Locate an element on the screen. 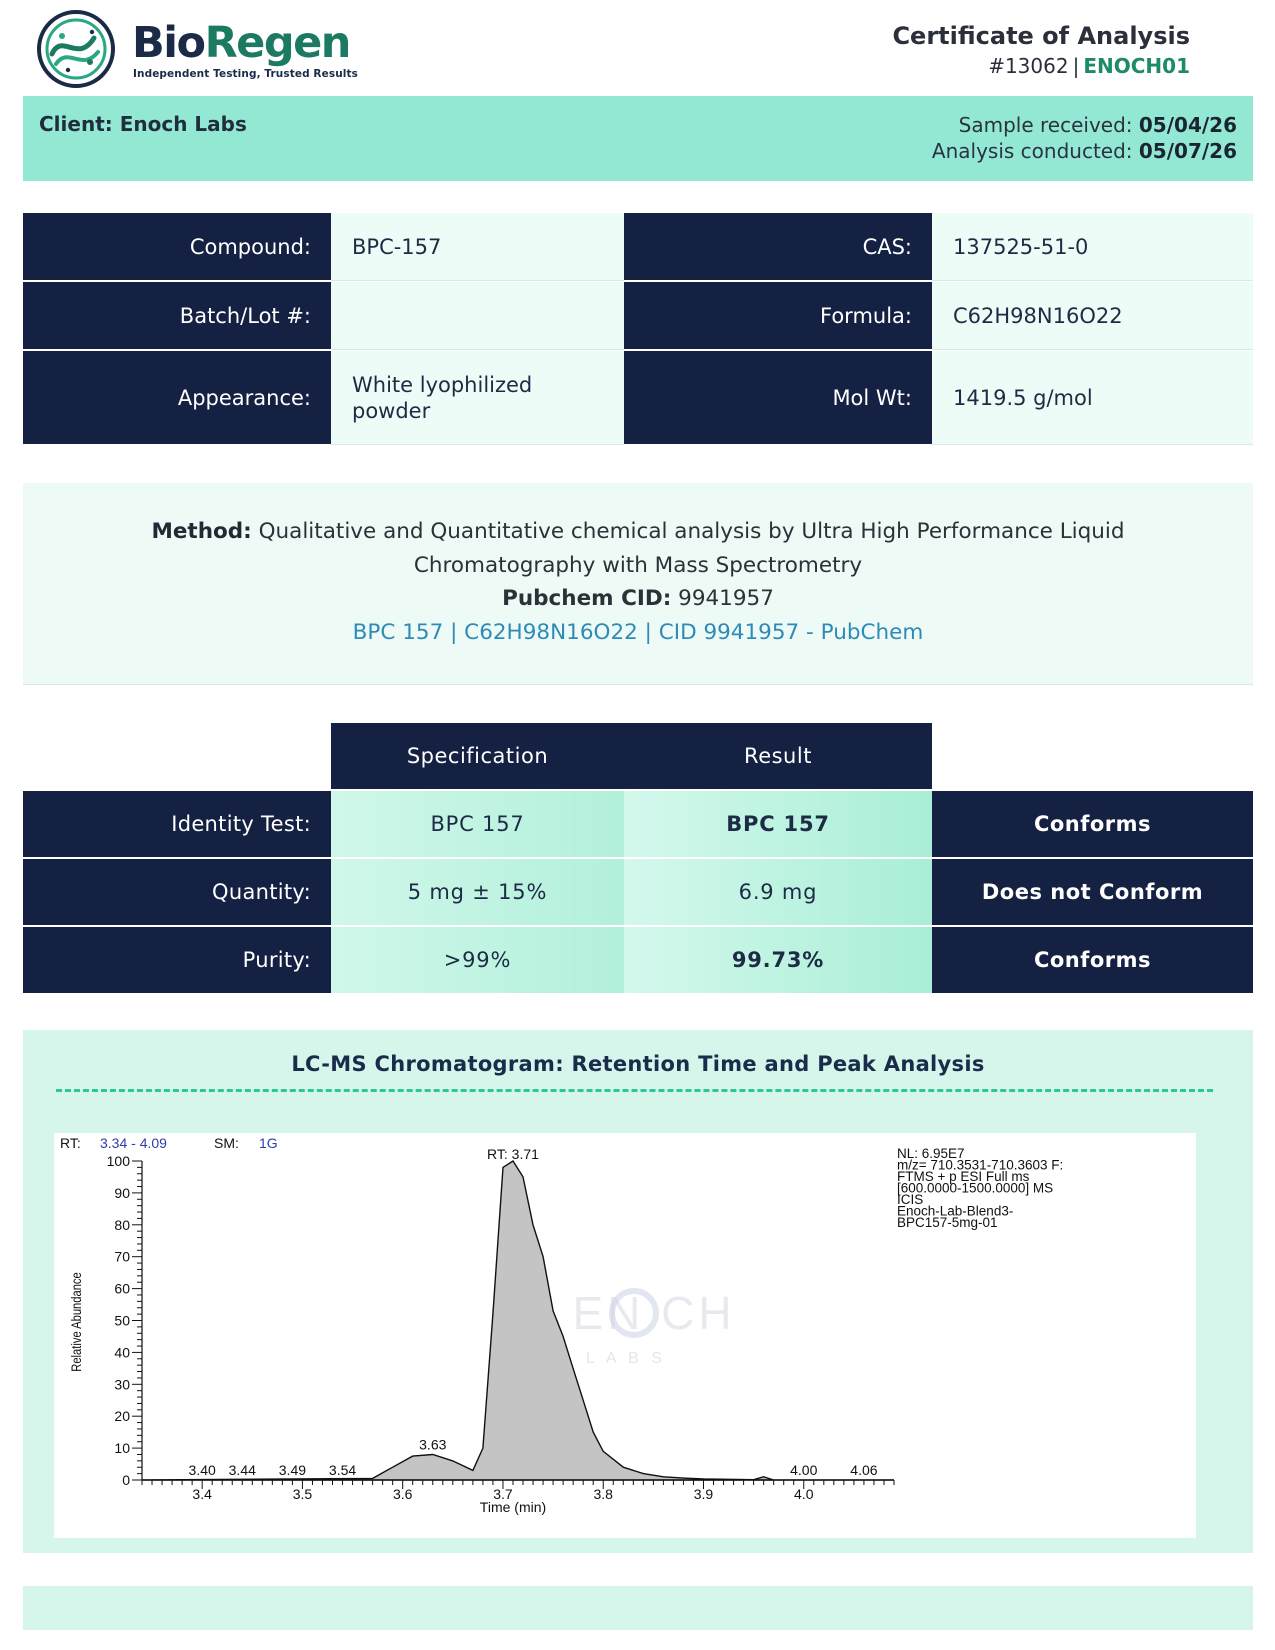  x-tick-label: 3.5 is located at coordinates (303, 1494).